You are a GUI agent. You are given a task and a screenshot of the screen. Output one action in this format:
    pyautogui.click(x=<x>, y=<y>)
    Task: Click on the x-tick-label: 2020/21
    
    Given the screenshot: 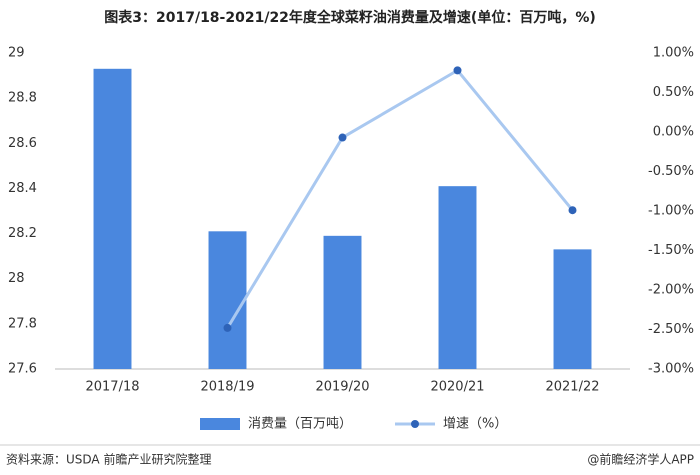 What is the action you would take?
    pyautogui.click(x=457, y=387)
    